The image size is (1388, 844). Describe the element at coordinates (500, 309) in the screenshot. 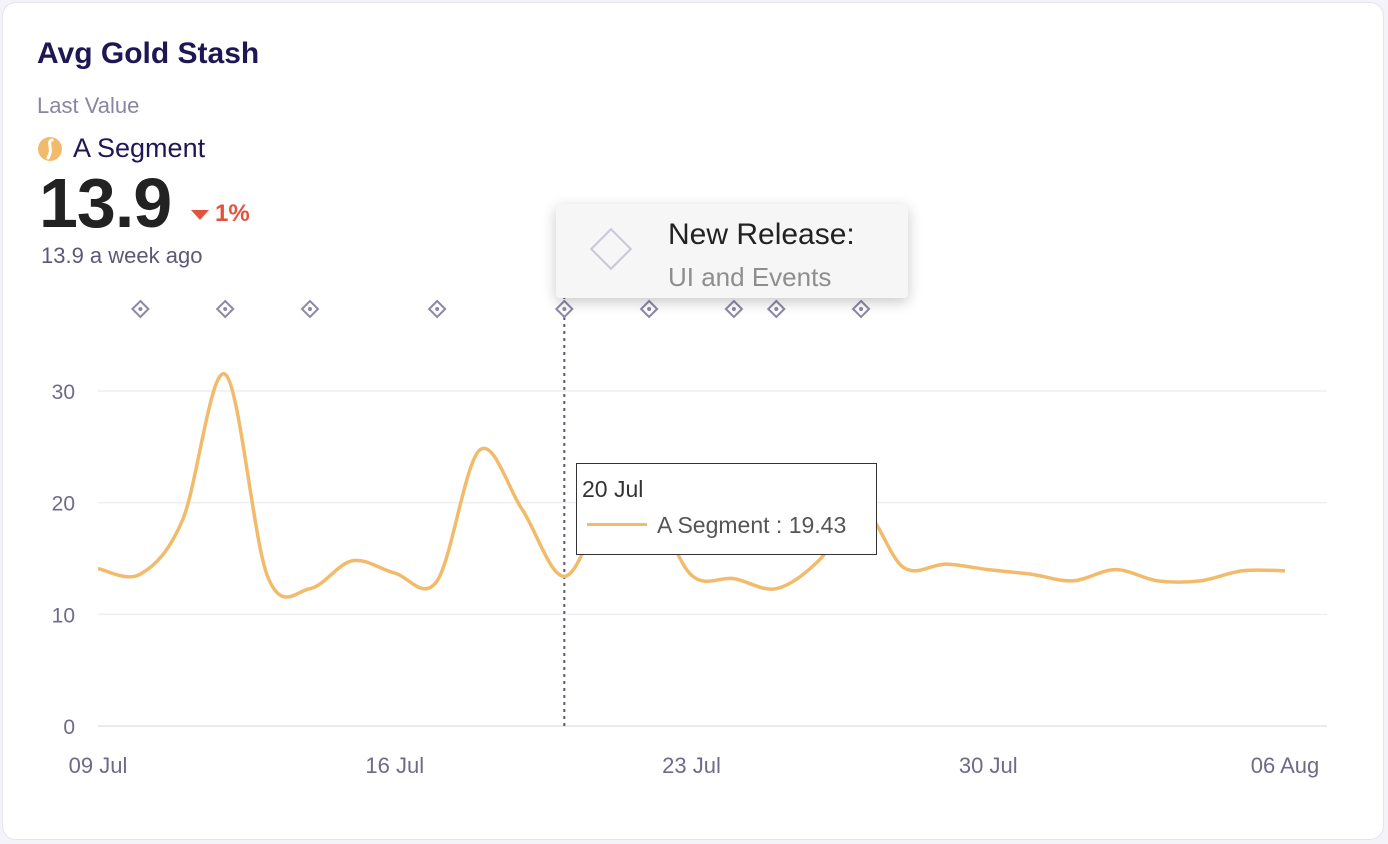

I see `release-markers` at that location.